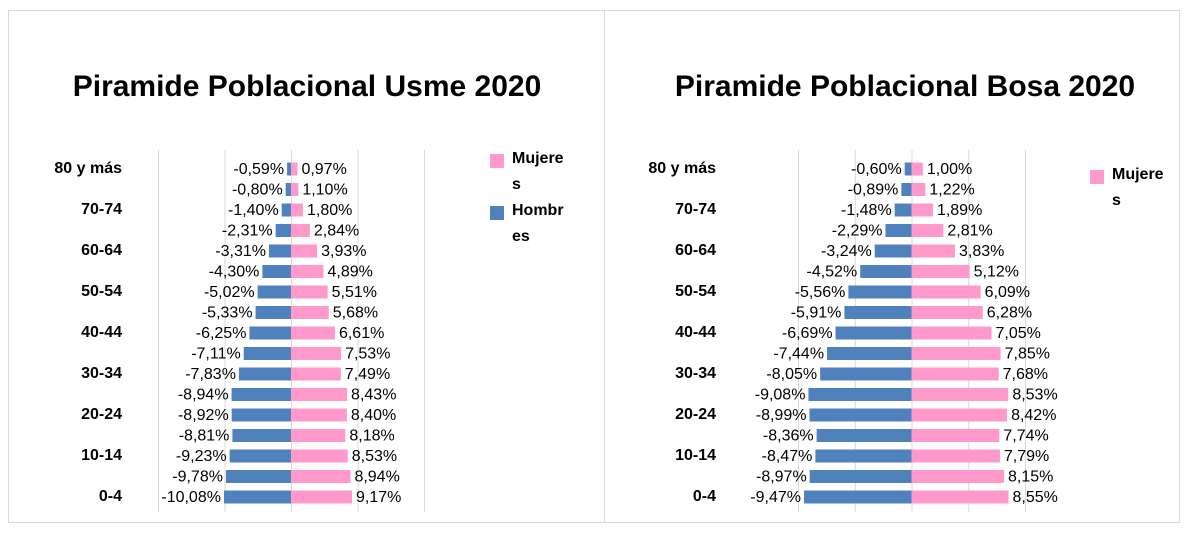 This screenshot has height=533, width=1188. I want to click on value-label: -4,30%, so click(234, 272).